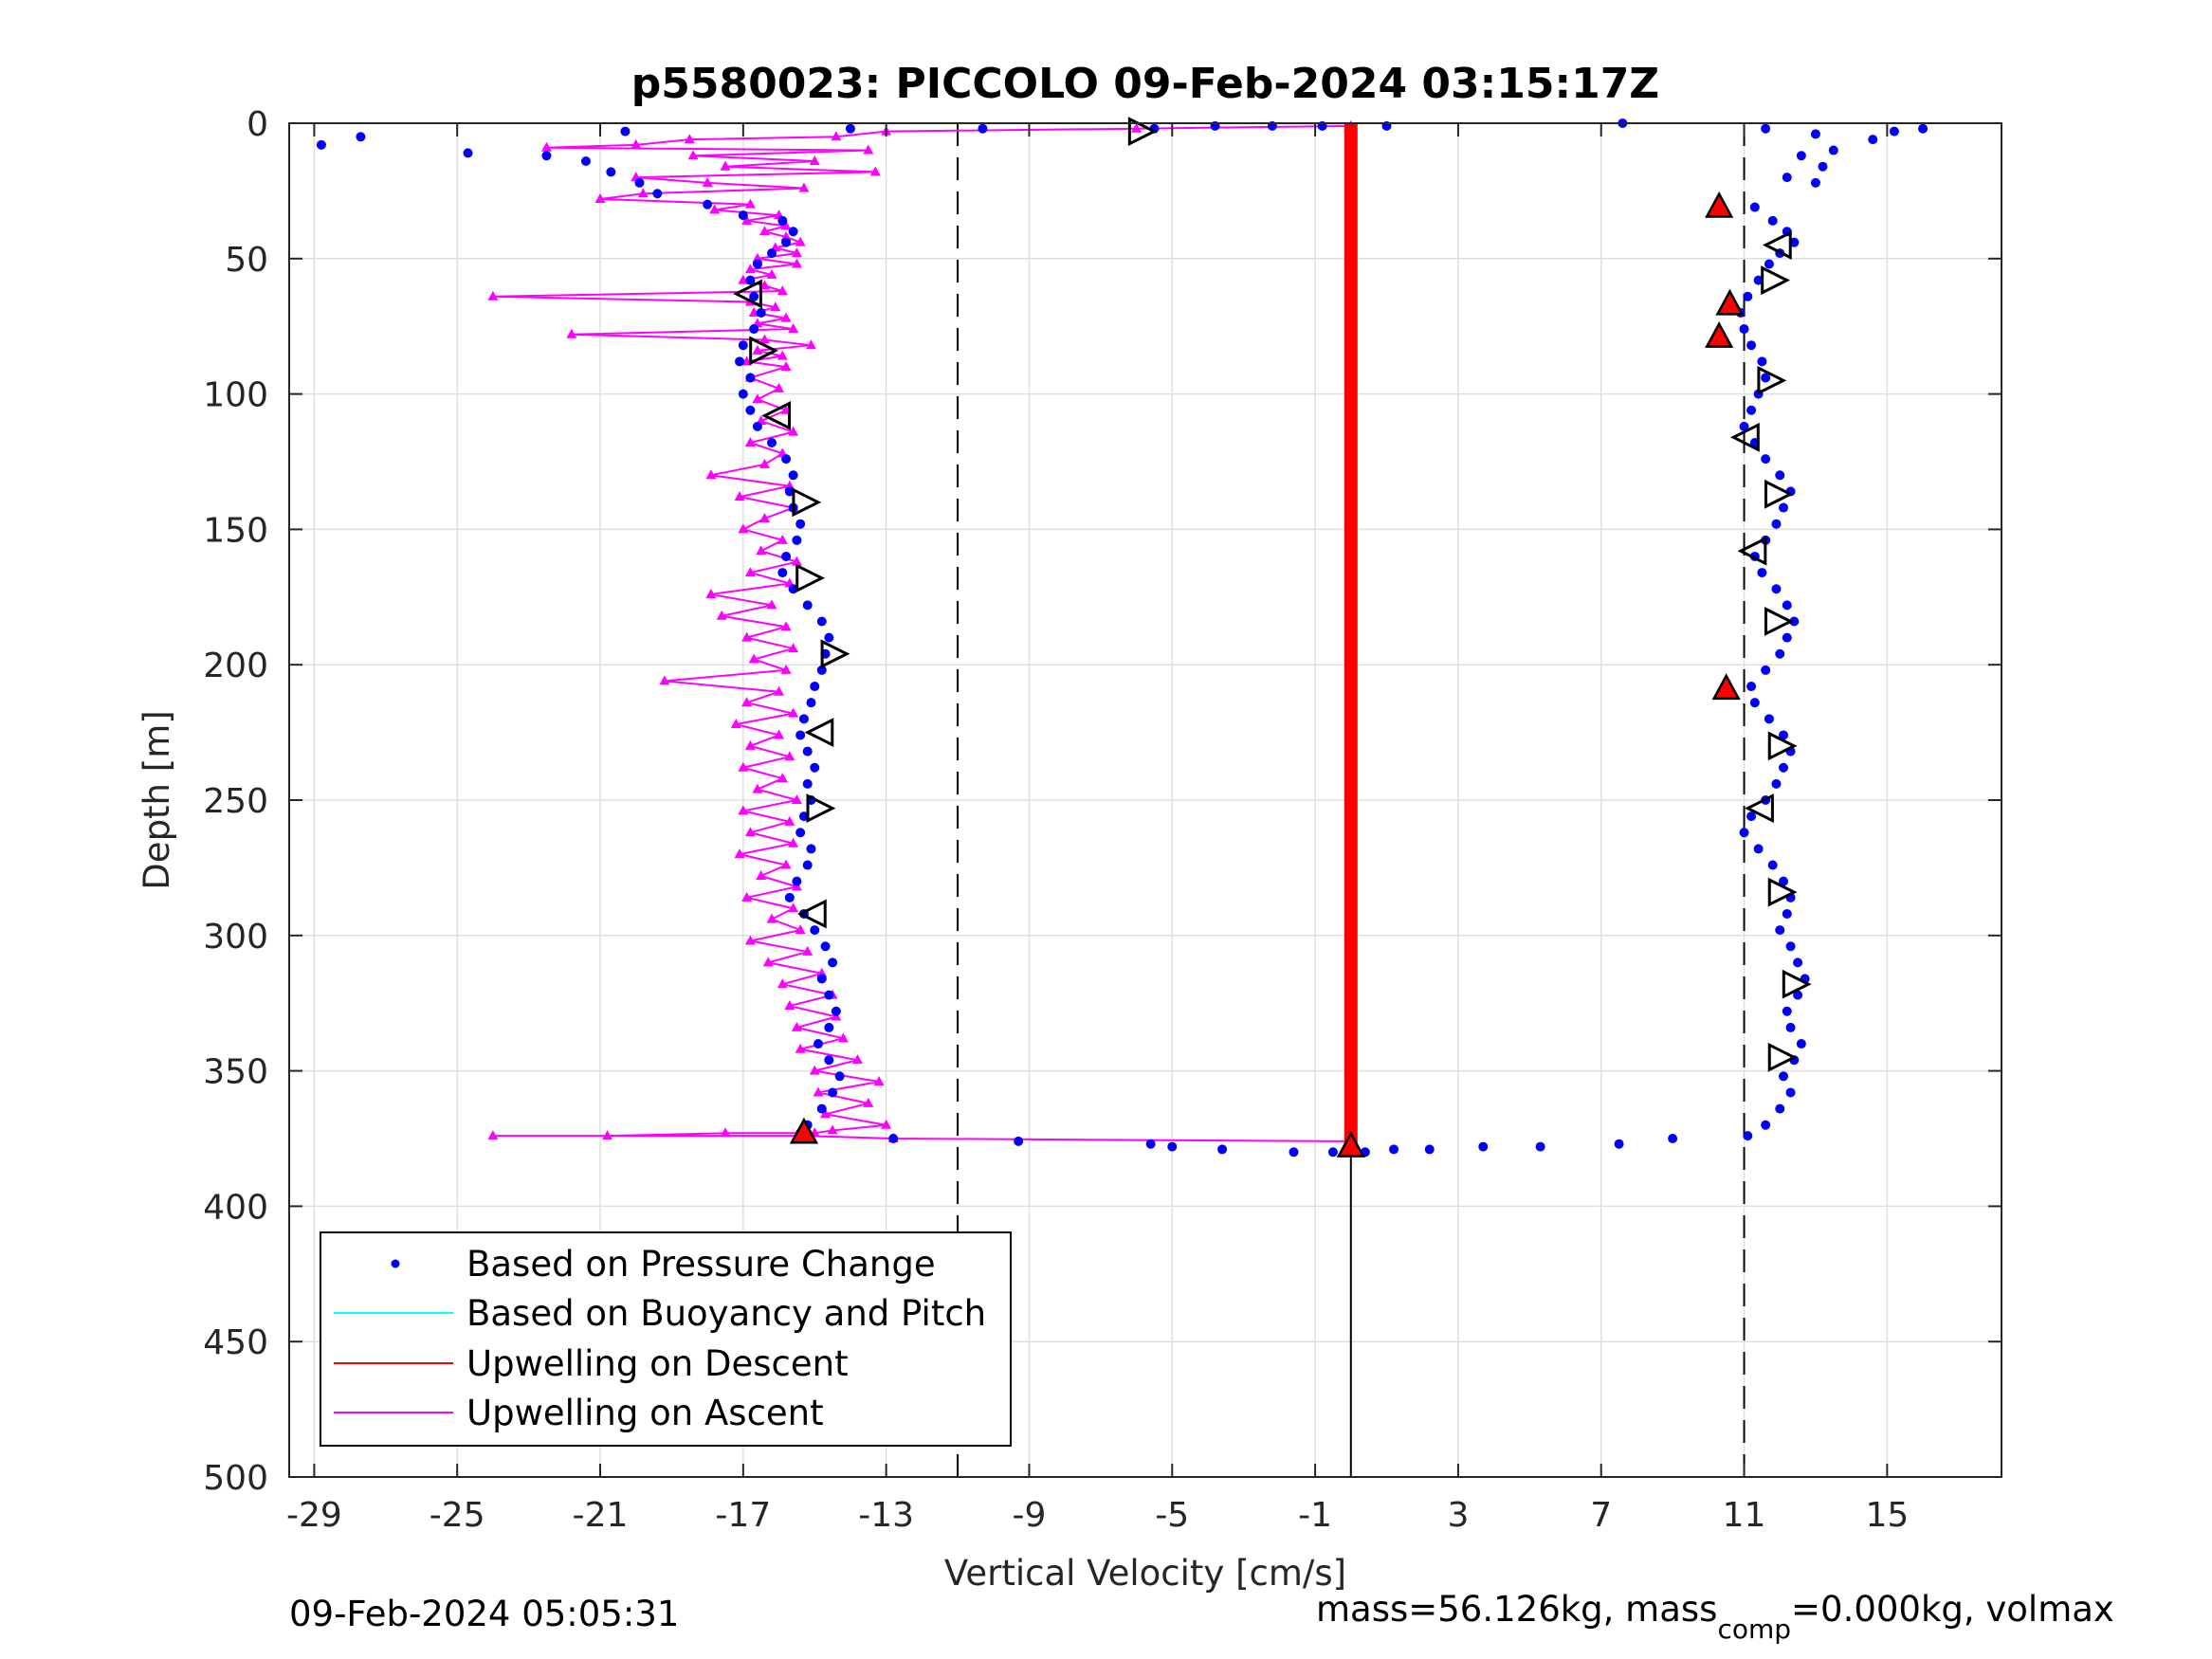 The image size is (2212, 1659). What do you see at coordinates (1754, 1629) in the screenshot?
I see `footer-mass-subscript: comp` at bounding box center [1754, 1629].